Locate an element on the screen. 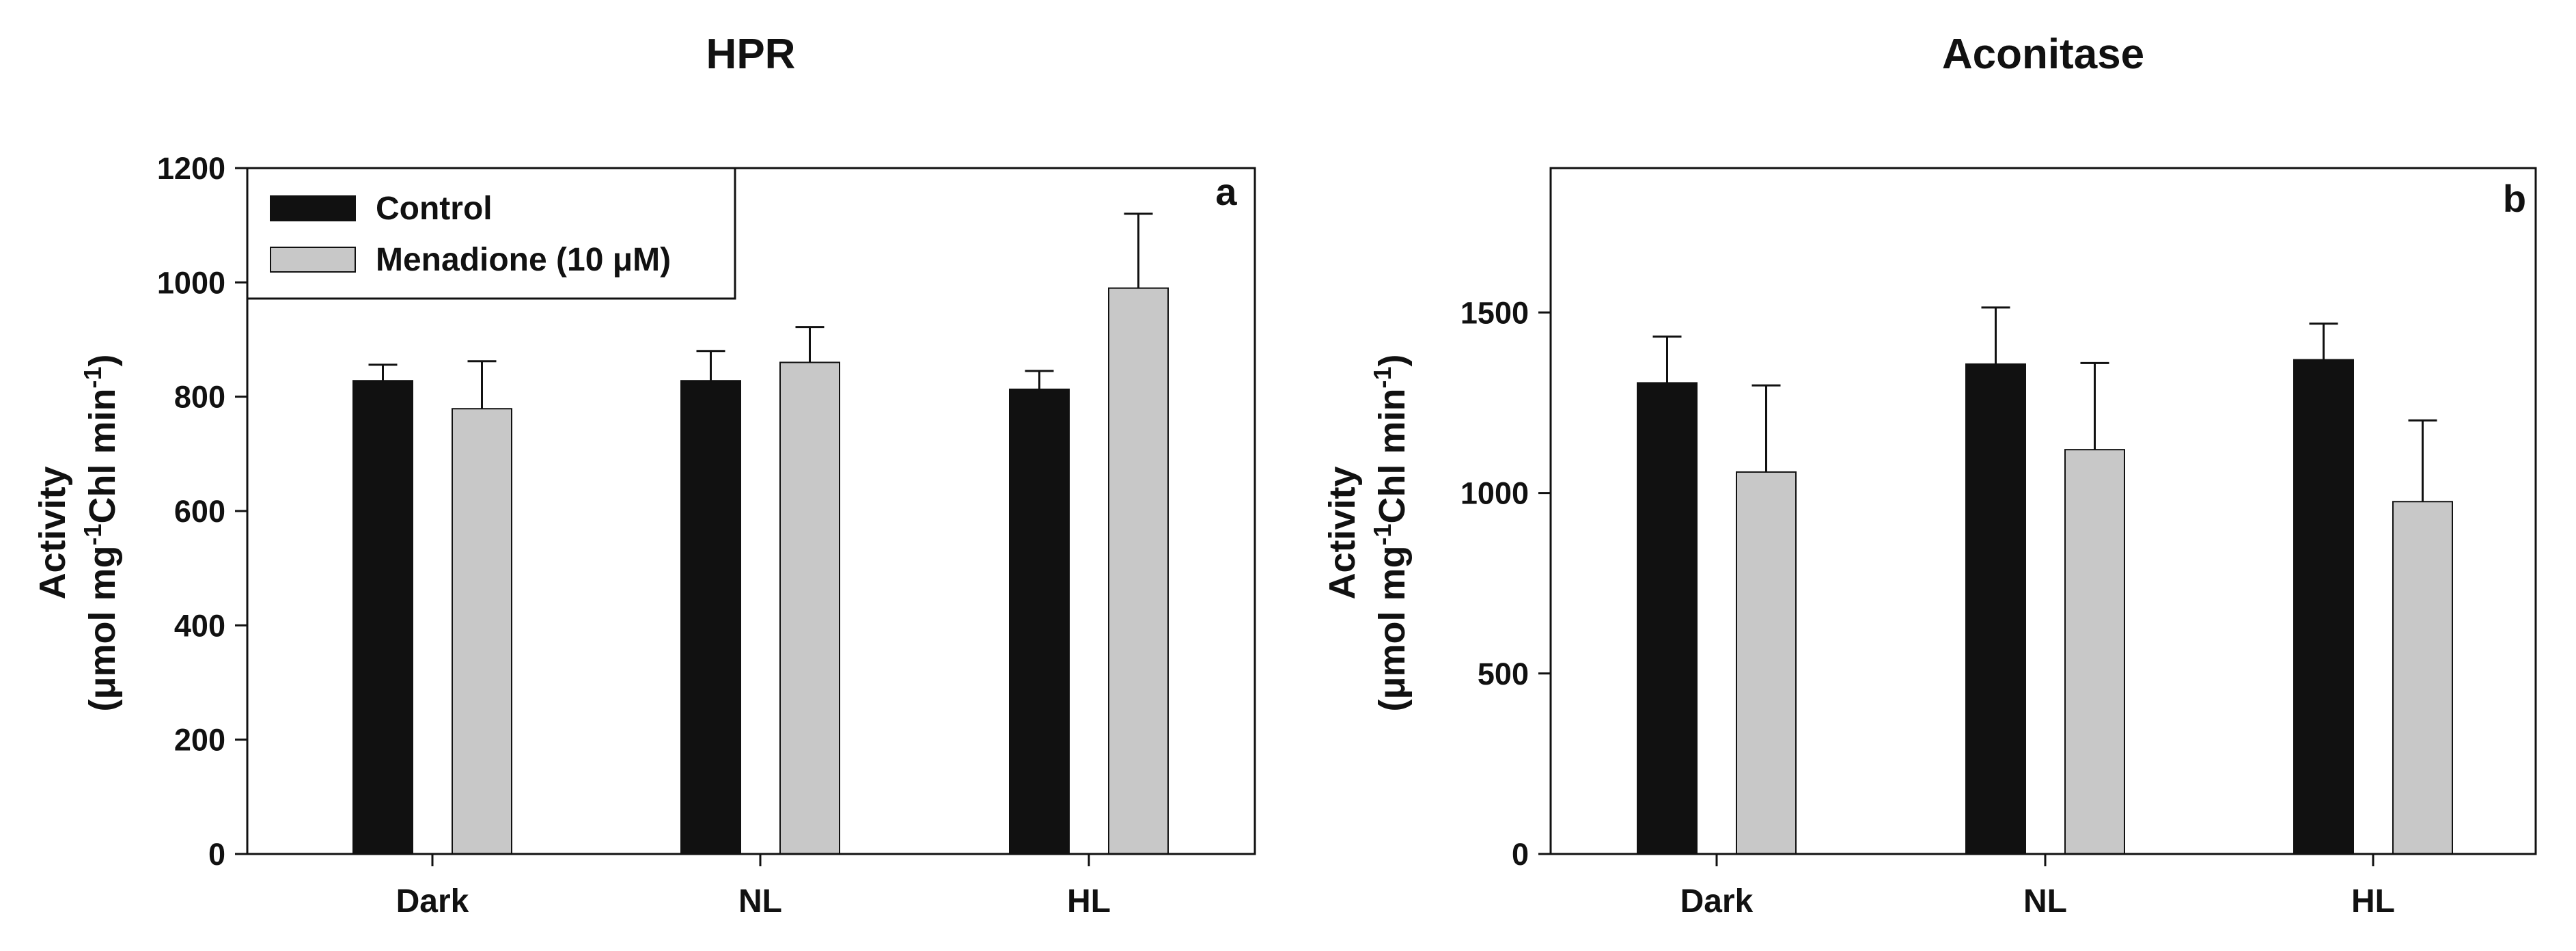 This screenshot has width=2576, height=951. y-tick-label: 600 is located at coordinates (199, 511).